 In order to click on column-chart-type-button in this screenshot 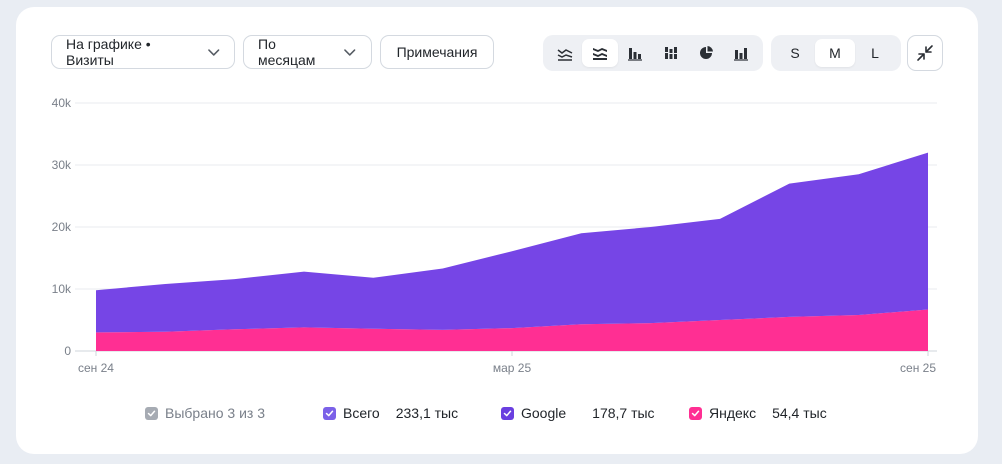, I will do `click(741, 53)`.